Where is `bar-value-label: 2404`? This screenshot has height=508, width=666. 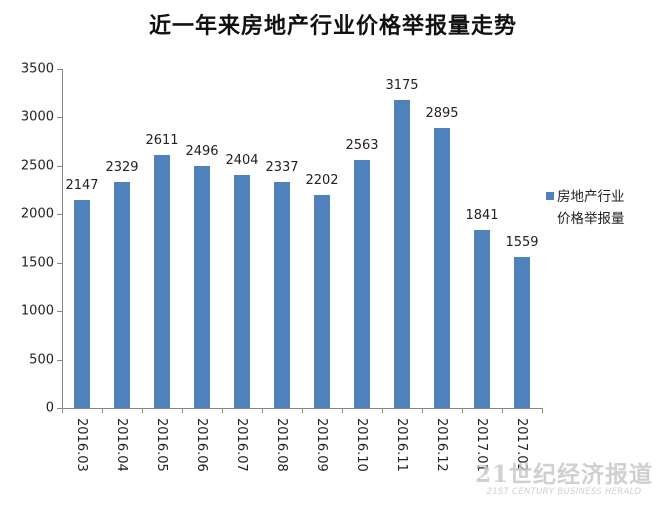
bar-value-label: 2404 is located at coordinates (242, 161).